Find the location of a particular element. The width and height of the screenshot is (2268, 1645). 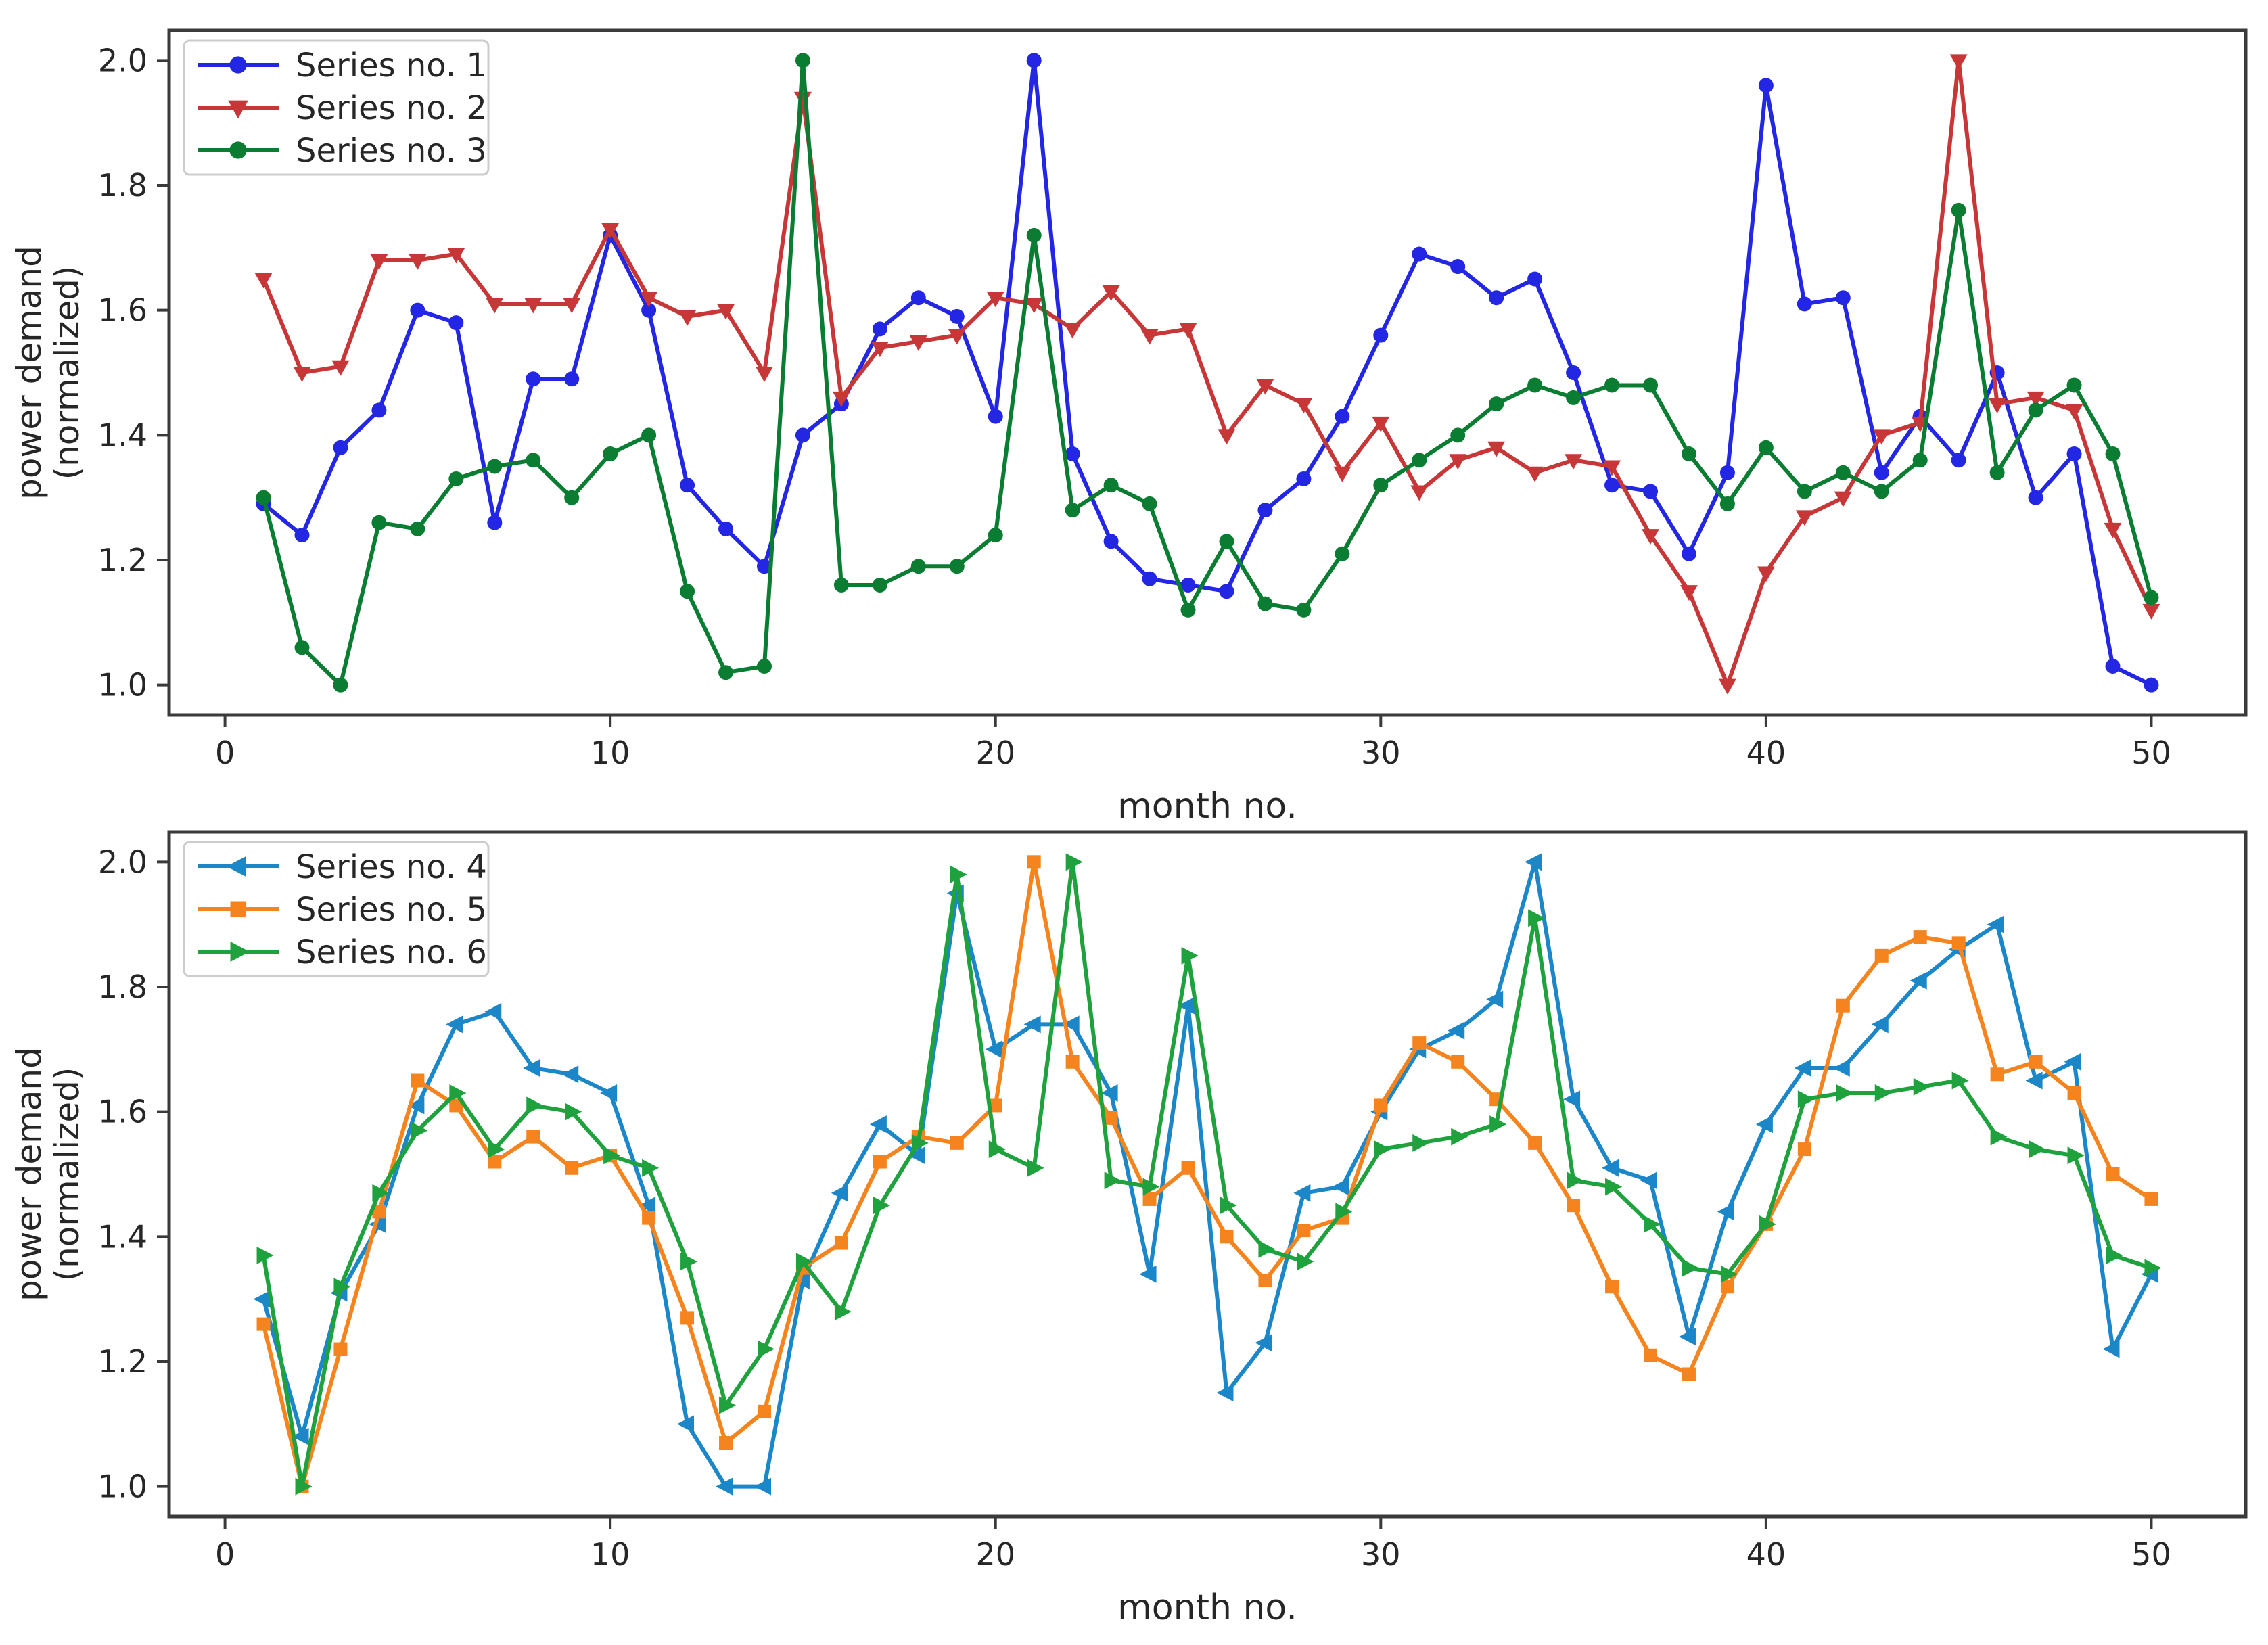

legend-box is located at coordinates (336, 909).